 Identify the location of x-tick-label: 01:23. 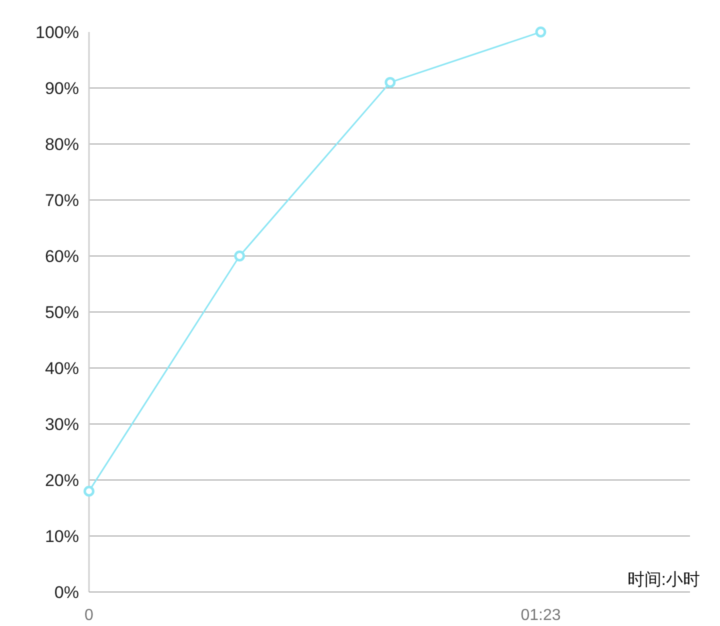
(540, 615).